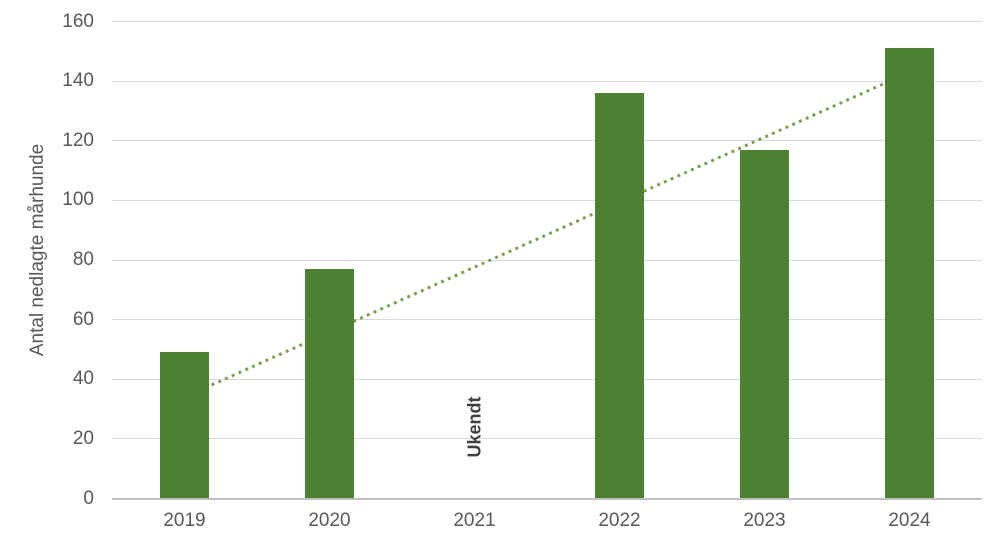 This screenshot has height=545, width=1000. Describe the element at coordinates (78, 81) in the screenshot. I see `y-tick-label-140: 140` at that location.